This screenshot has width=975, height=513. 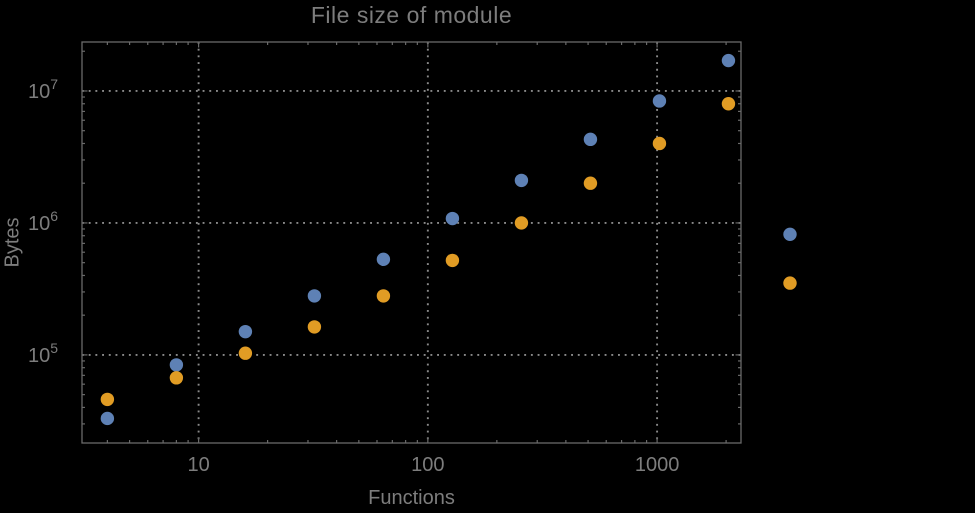 I want to click on x-tick-label-100: 100, so click(x=427, y=465).